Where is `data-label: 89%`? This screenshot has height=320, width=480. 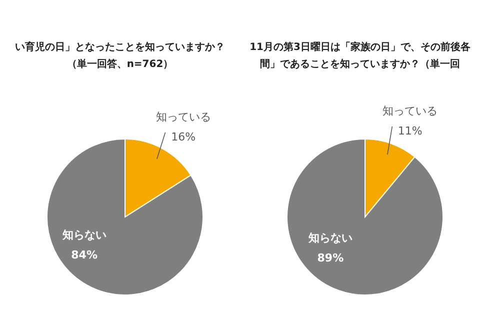
data-label: 89% is located at coordinates (330, 257).